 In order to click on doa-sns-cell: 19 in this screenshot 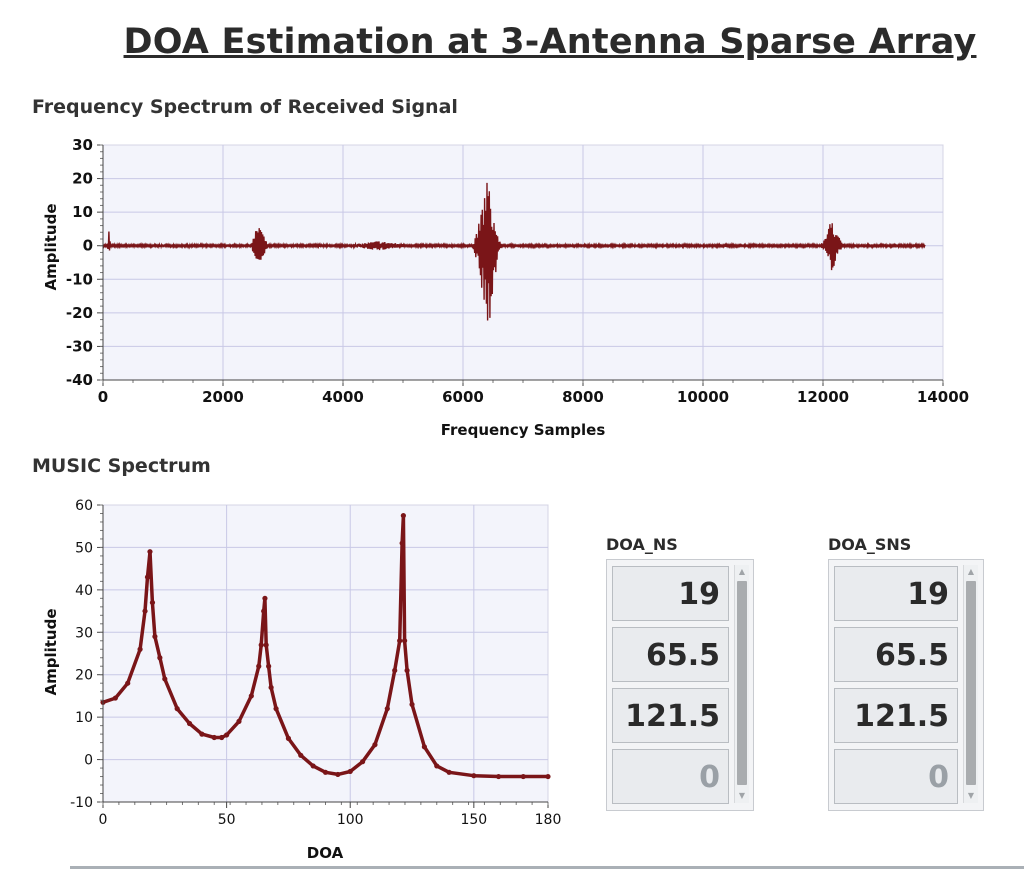, I will do `click(896, 593)`.